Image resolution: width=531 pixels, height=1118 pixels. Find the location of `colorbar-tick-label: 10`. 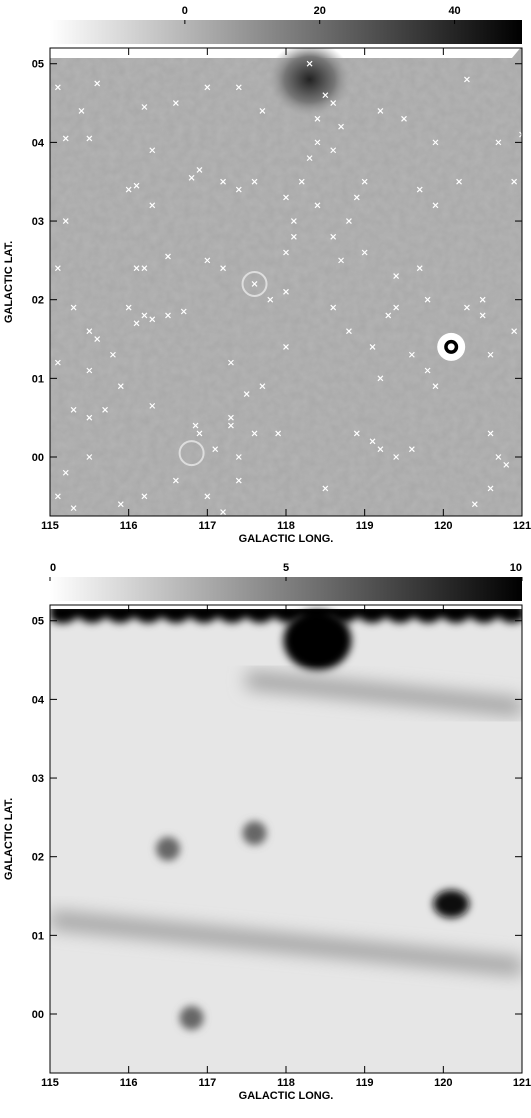

colorbar-tick-label: 10 is located at coordinates (516, 568).